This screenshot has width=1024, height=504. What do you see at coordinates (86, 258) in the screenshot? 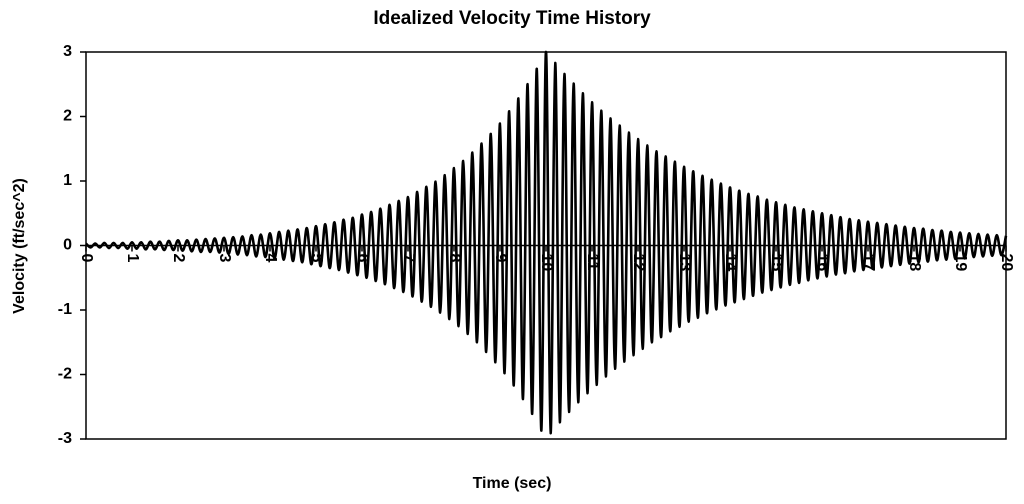
I see `x-tick-label: 0` at bounding box center [86, 258].